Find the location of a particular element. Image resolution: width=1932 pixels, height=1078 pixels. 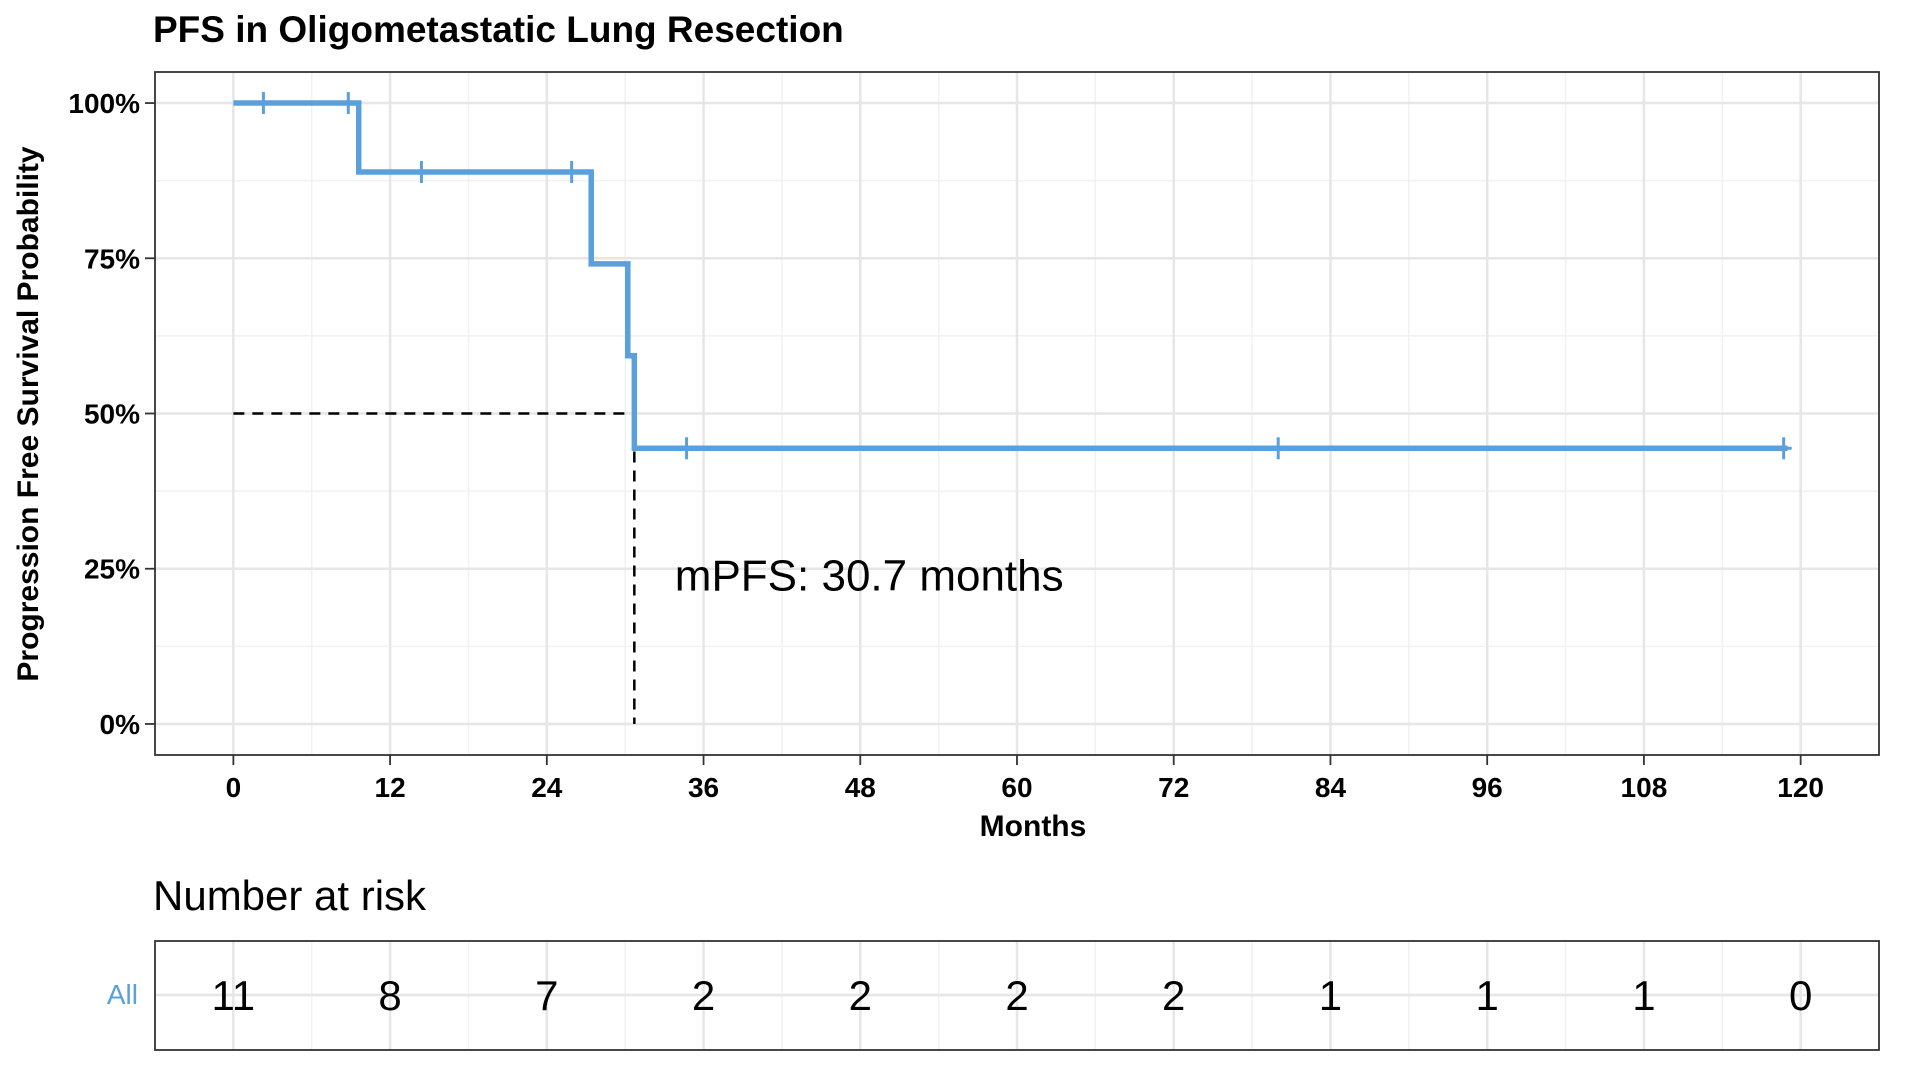

median-annotation: mPFS: 30.7 months is located at coordinates (869, 575).